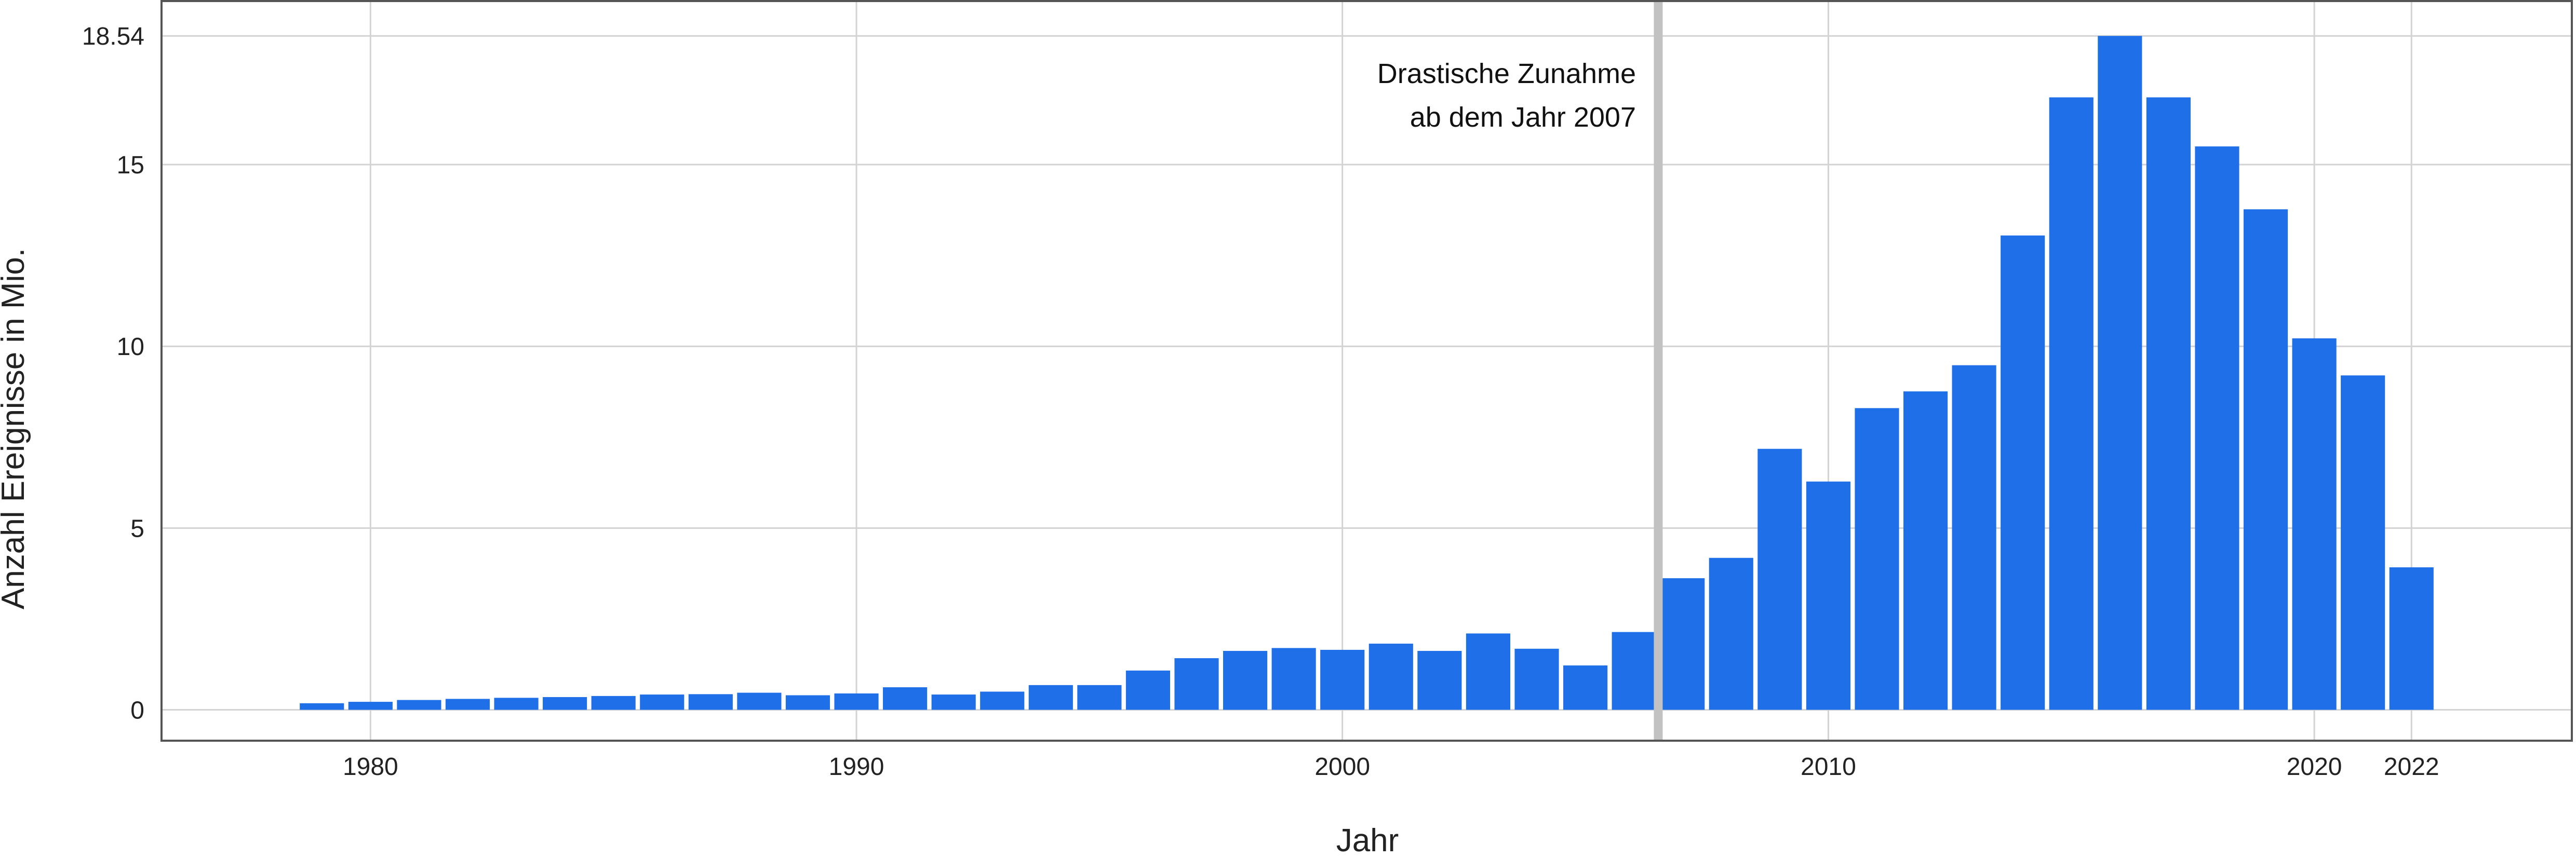 The width and height of the screenshot is (2576, 858). I want to click on bar-1987, so click(711, 702).